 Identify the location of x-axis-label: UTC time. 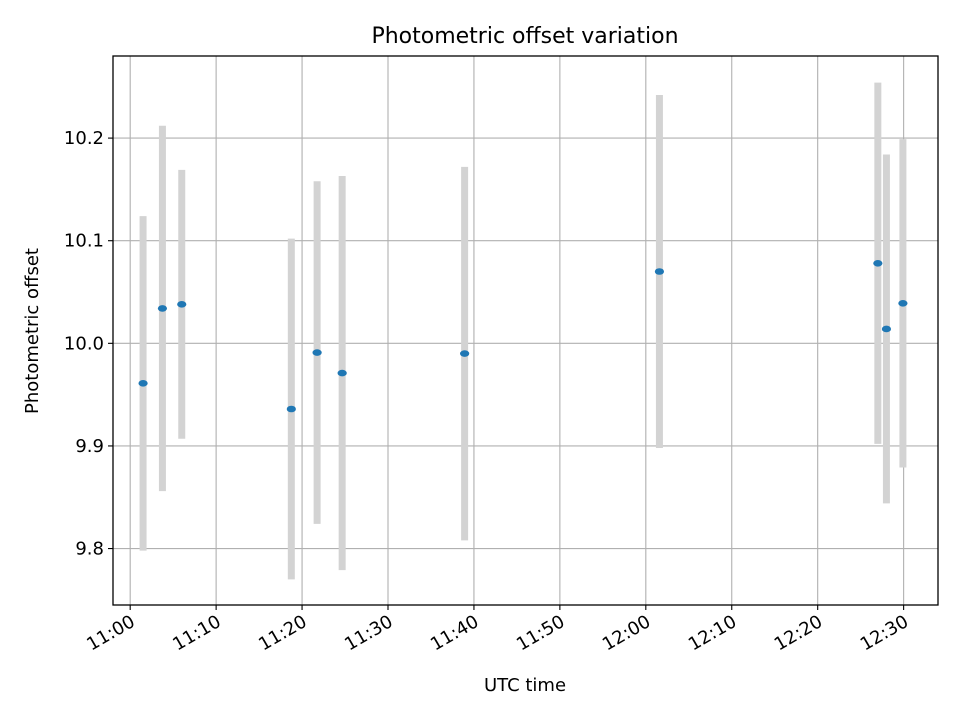
(525, 685).